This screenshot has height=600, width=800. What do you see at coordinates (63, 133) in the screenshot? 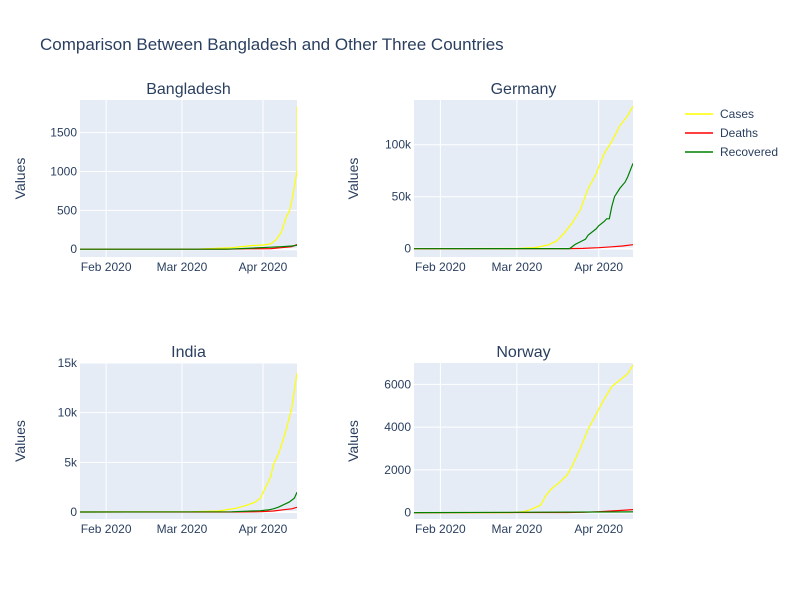
I see `y-tick-label: 1500` at bounding box center [63, 133].